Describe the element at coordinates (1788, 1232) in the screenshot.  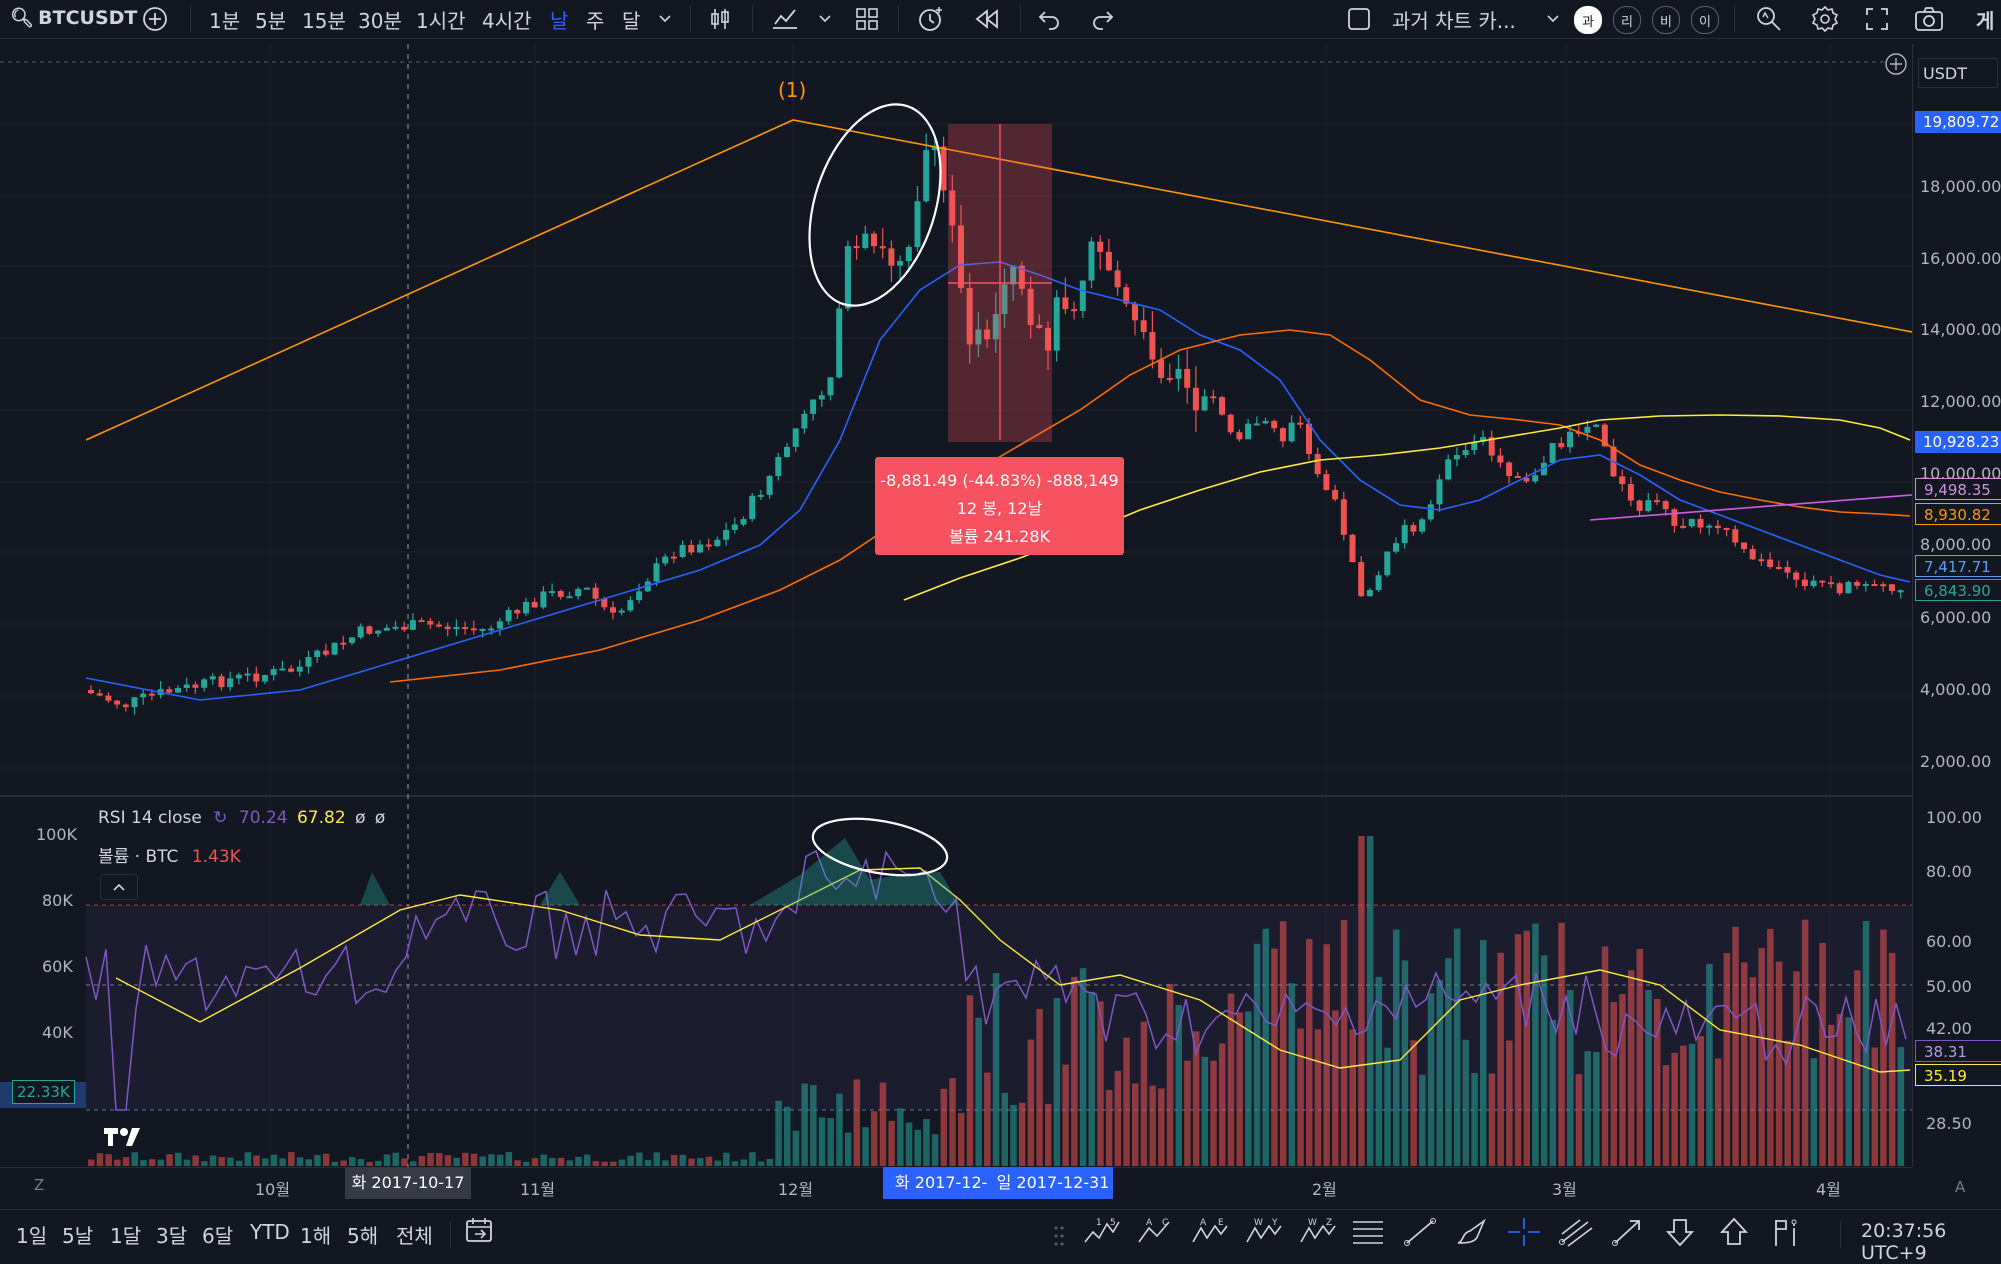
I see `flag-icon` at that location.